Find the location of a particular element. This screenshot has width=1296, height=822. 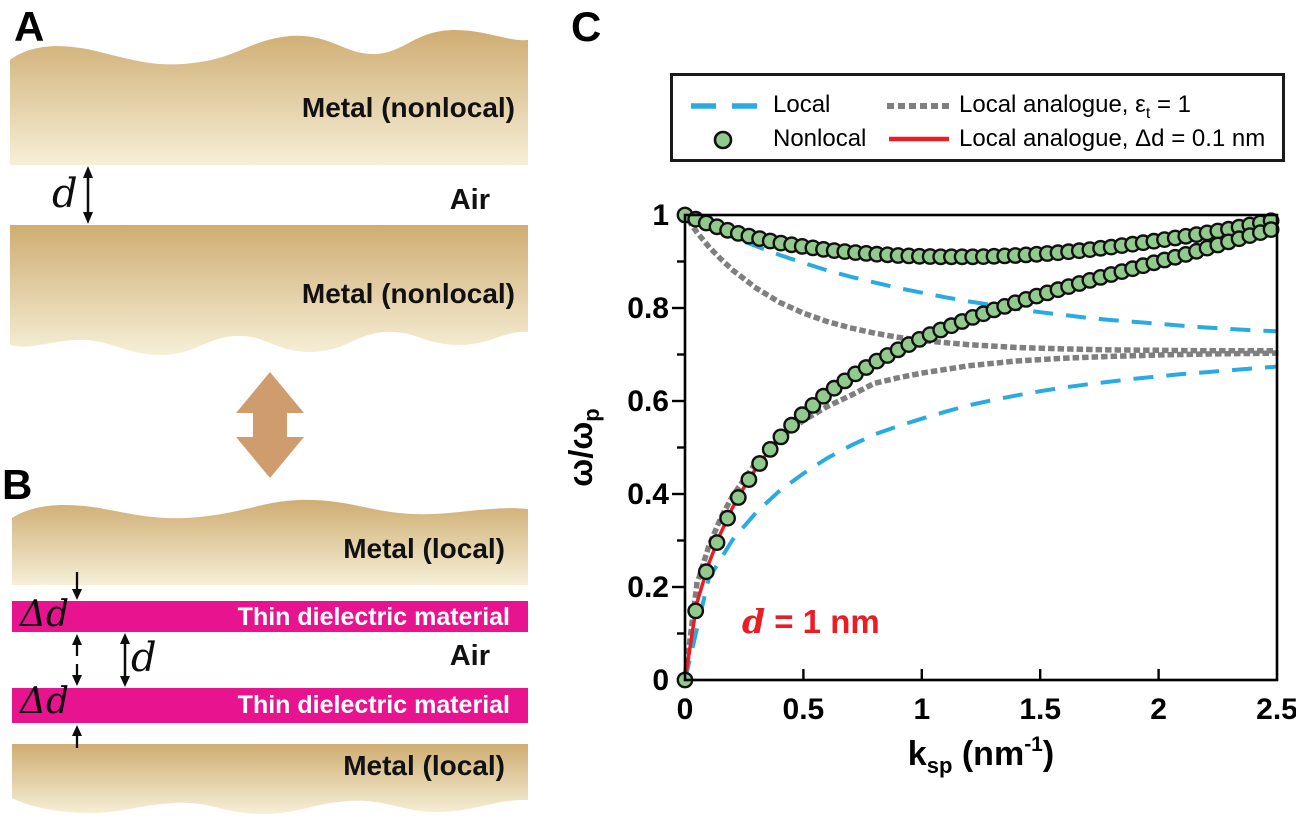

panel-b-gap-arrow is located at coordinates (125, 660).